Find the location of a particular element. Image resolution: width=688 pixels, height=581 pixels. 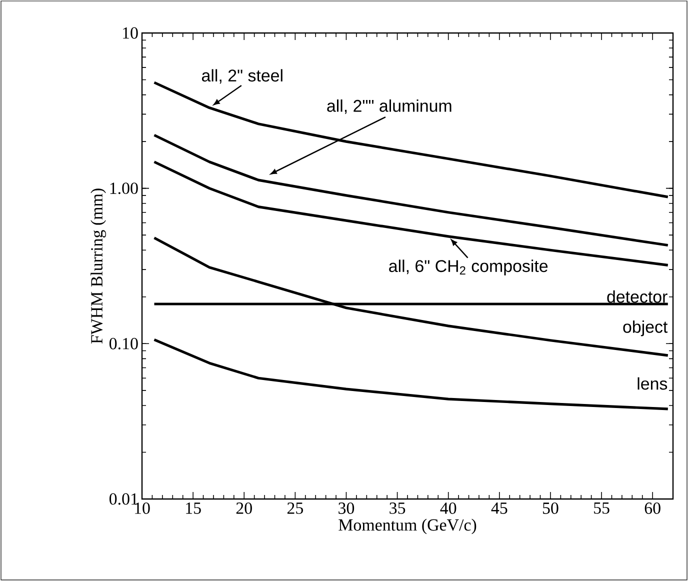

x-tick-label: 35 is located at coordinates (398, 508).